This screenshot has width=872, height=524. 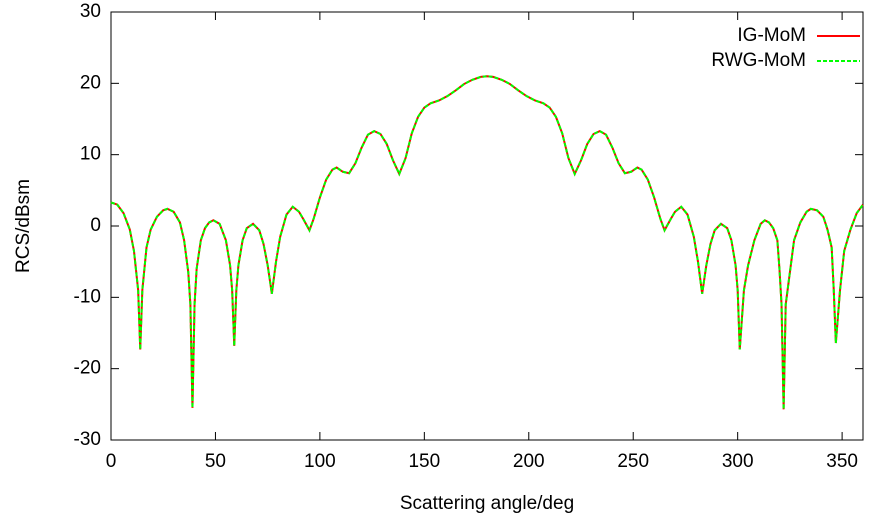 I want to click on y-tick-label: 10, so click(x=90, y=154).